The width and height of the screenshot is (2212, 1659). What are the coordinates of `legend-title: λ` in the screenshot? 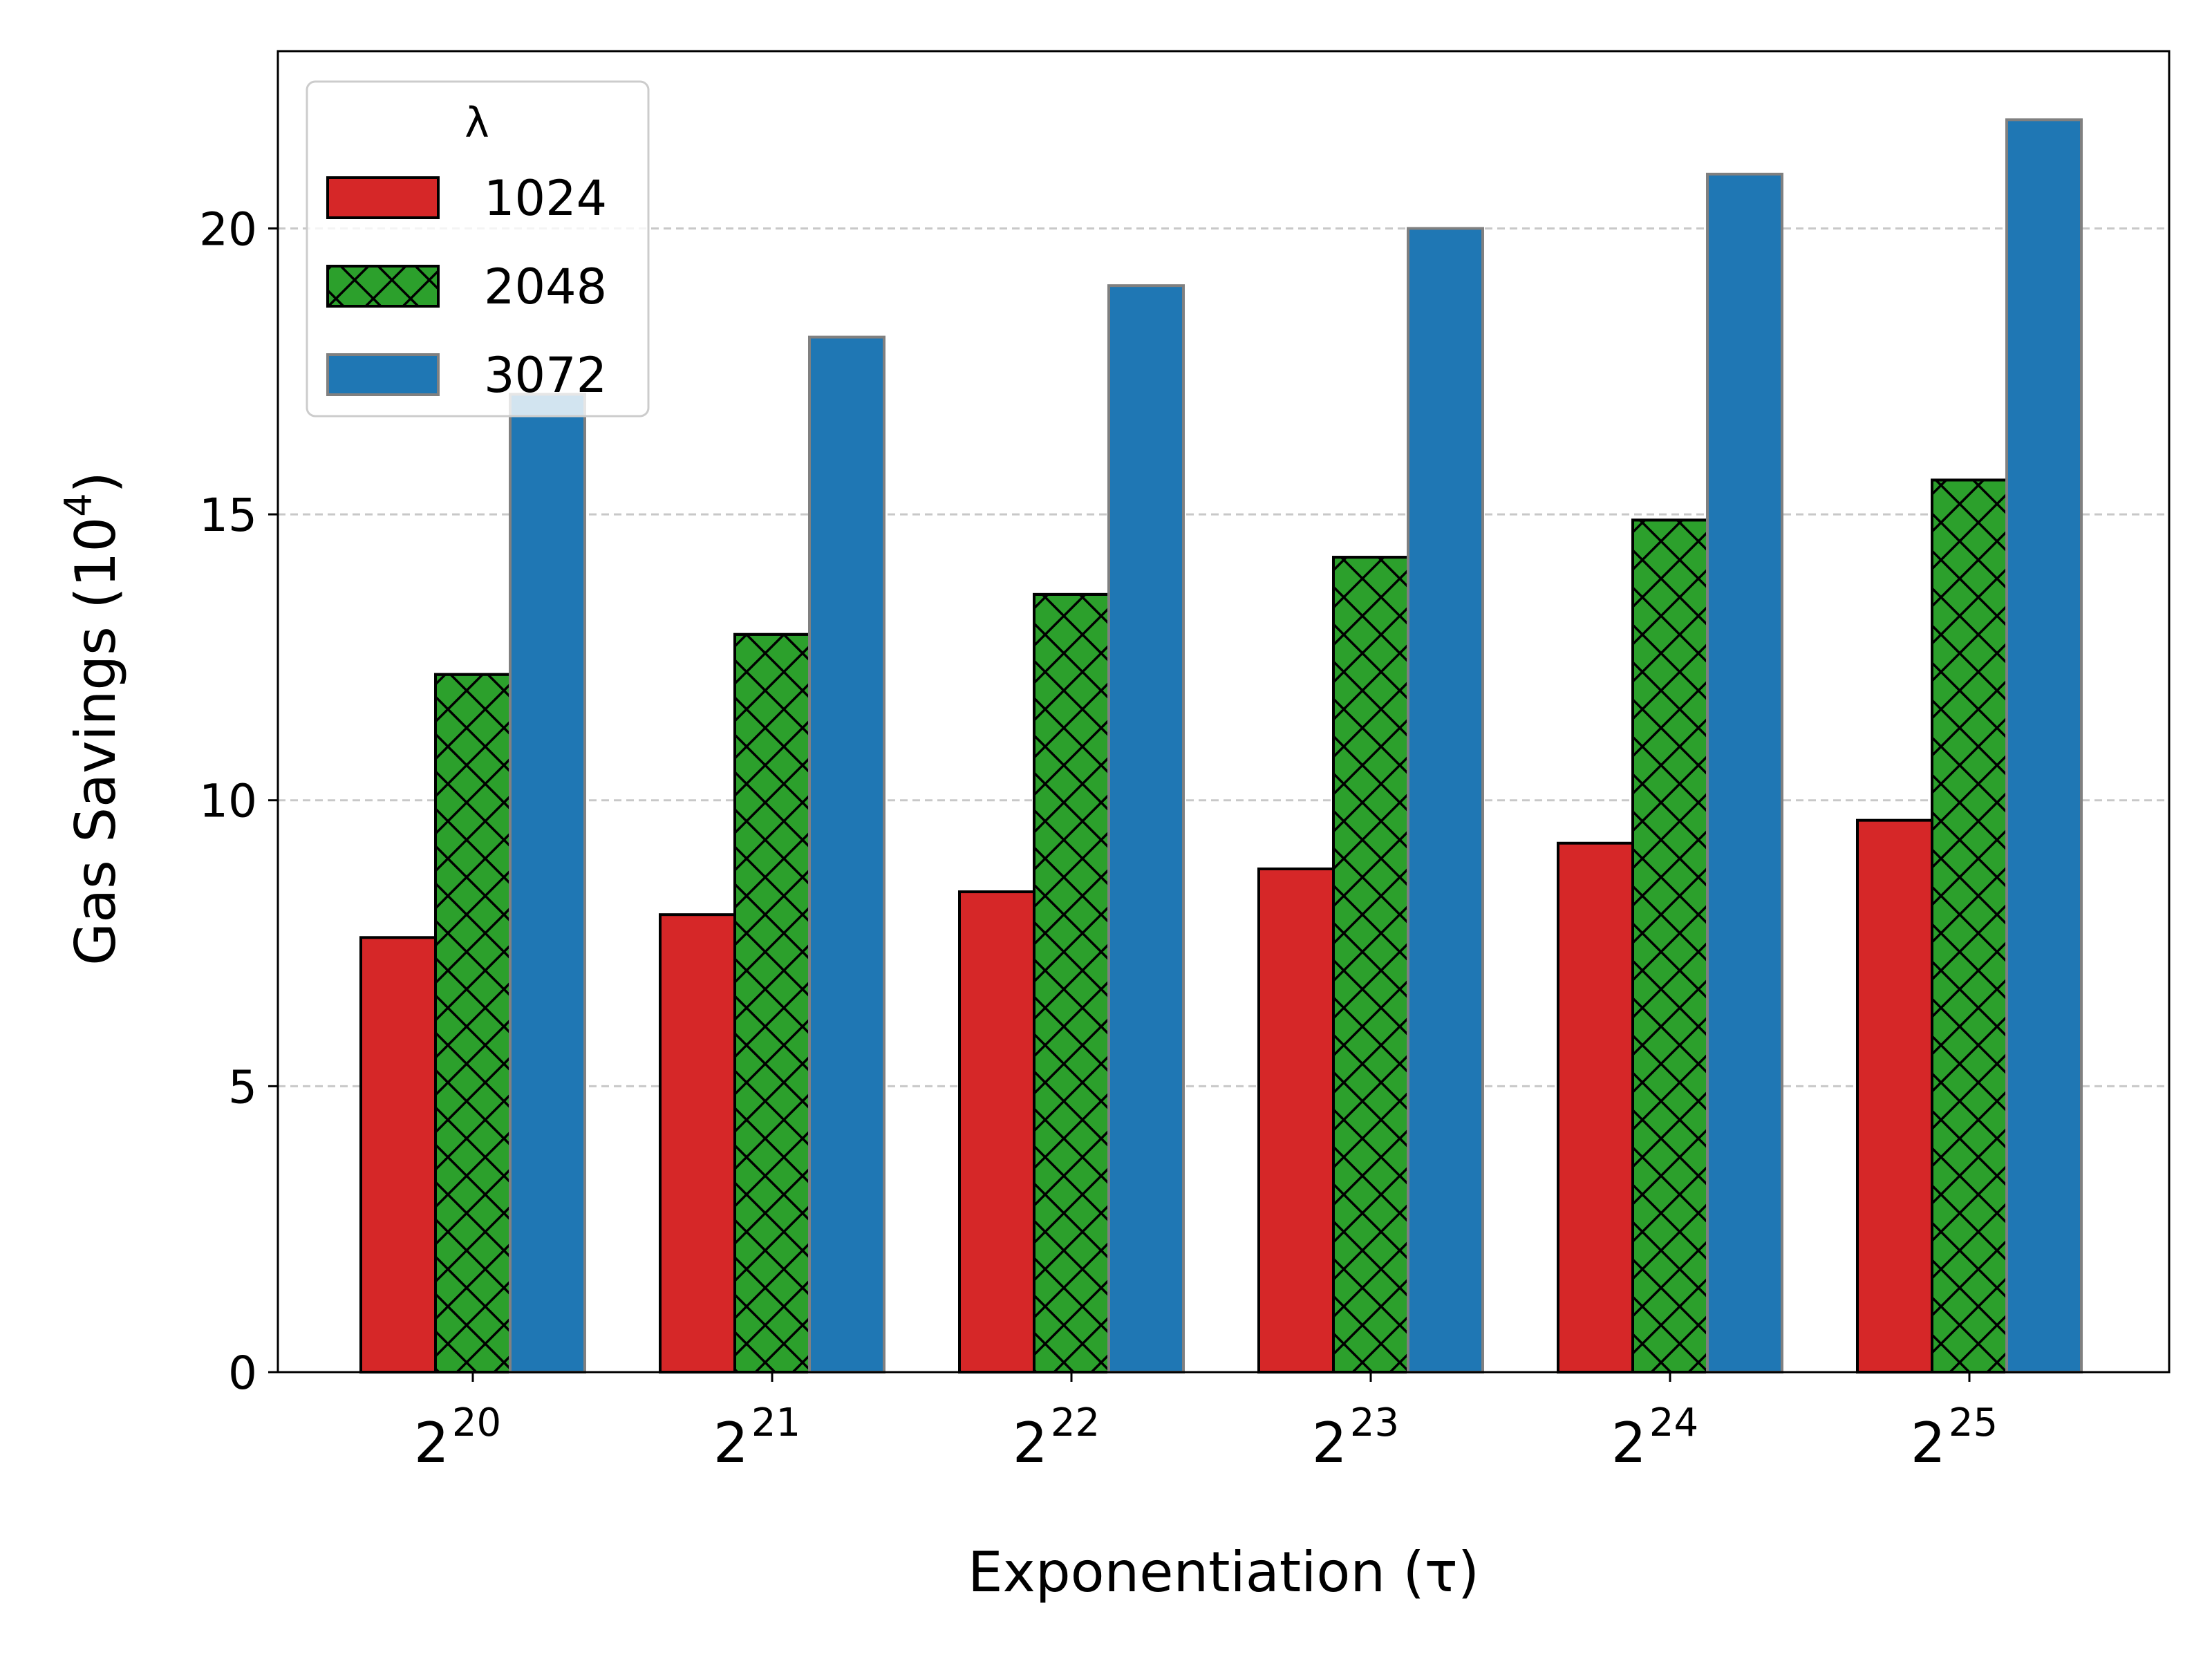 It's located at (477, 123).